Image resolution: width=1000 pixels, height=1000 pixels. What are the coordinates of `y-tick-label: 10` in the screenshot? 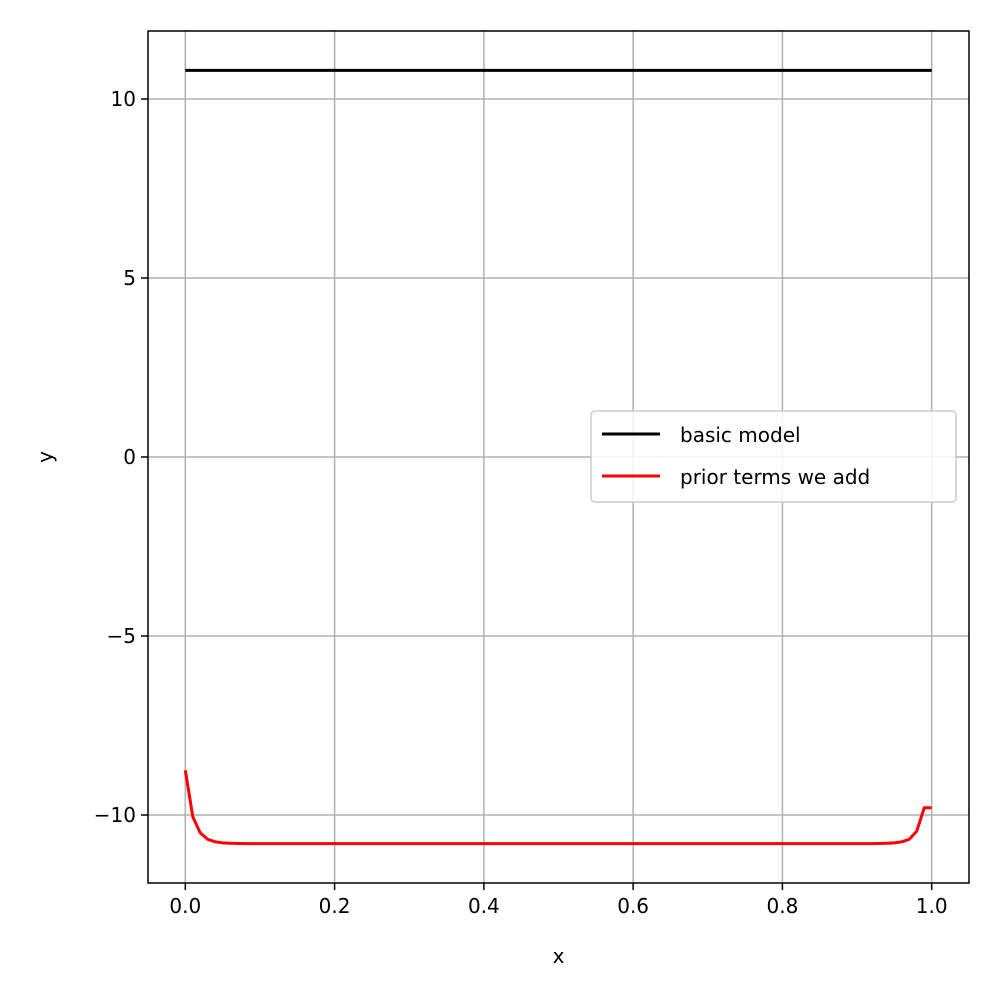 It's located at (123, 99).